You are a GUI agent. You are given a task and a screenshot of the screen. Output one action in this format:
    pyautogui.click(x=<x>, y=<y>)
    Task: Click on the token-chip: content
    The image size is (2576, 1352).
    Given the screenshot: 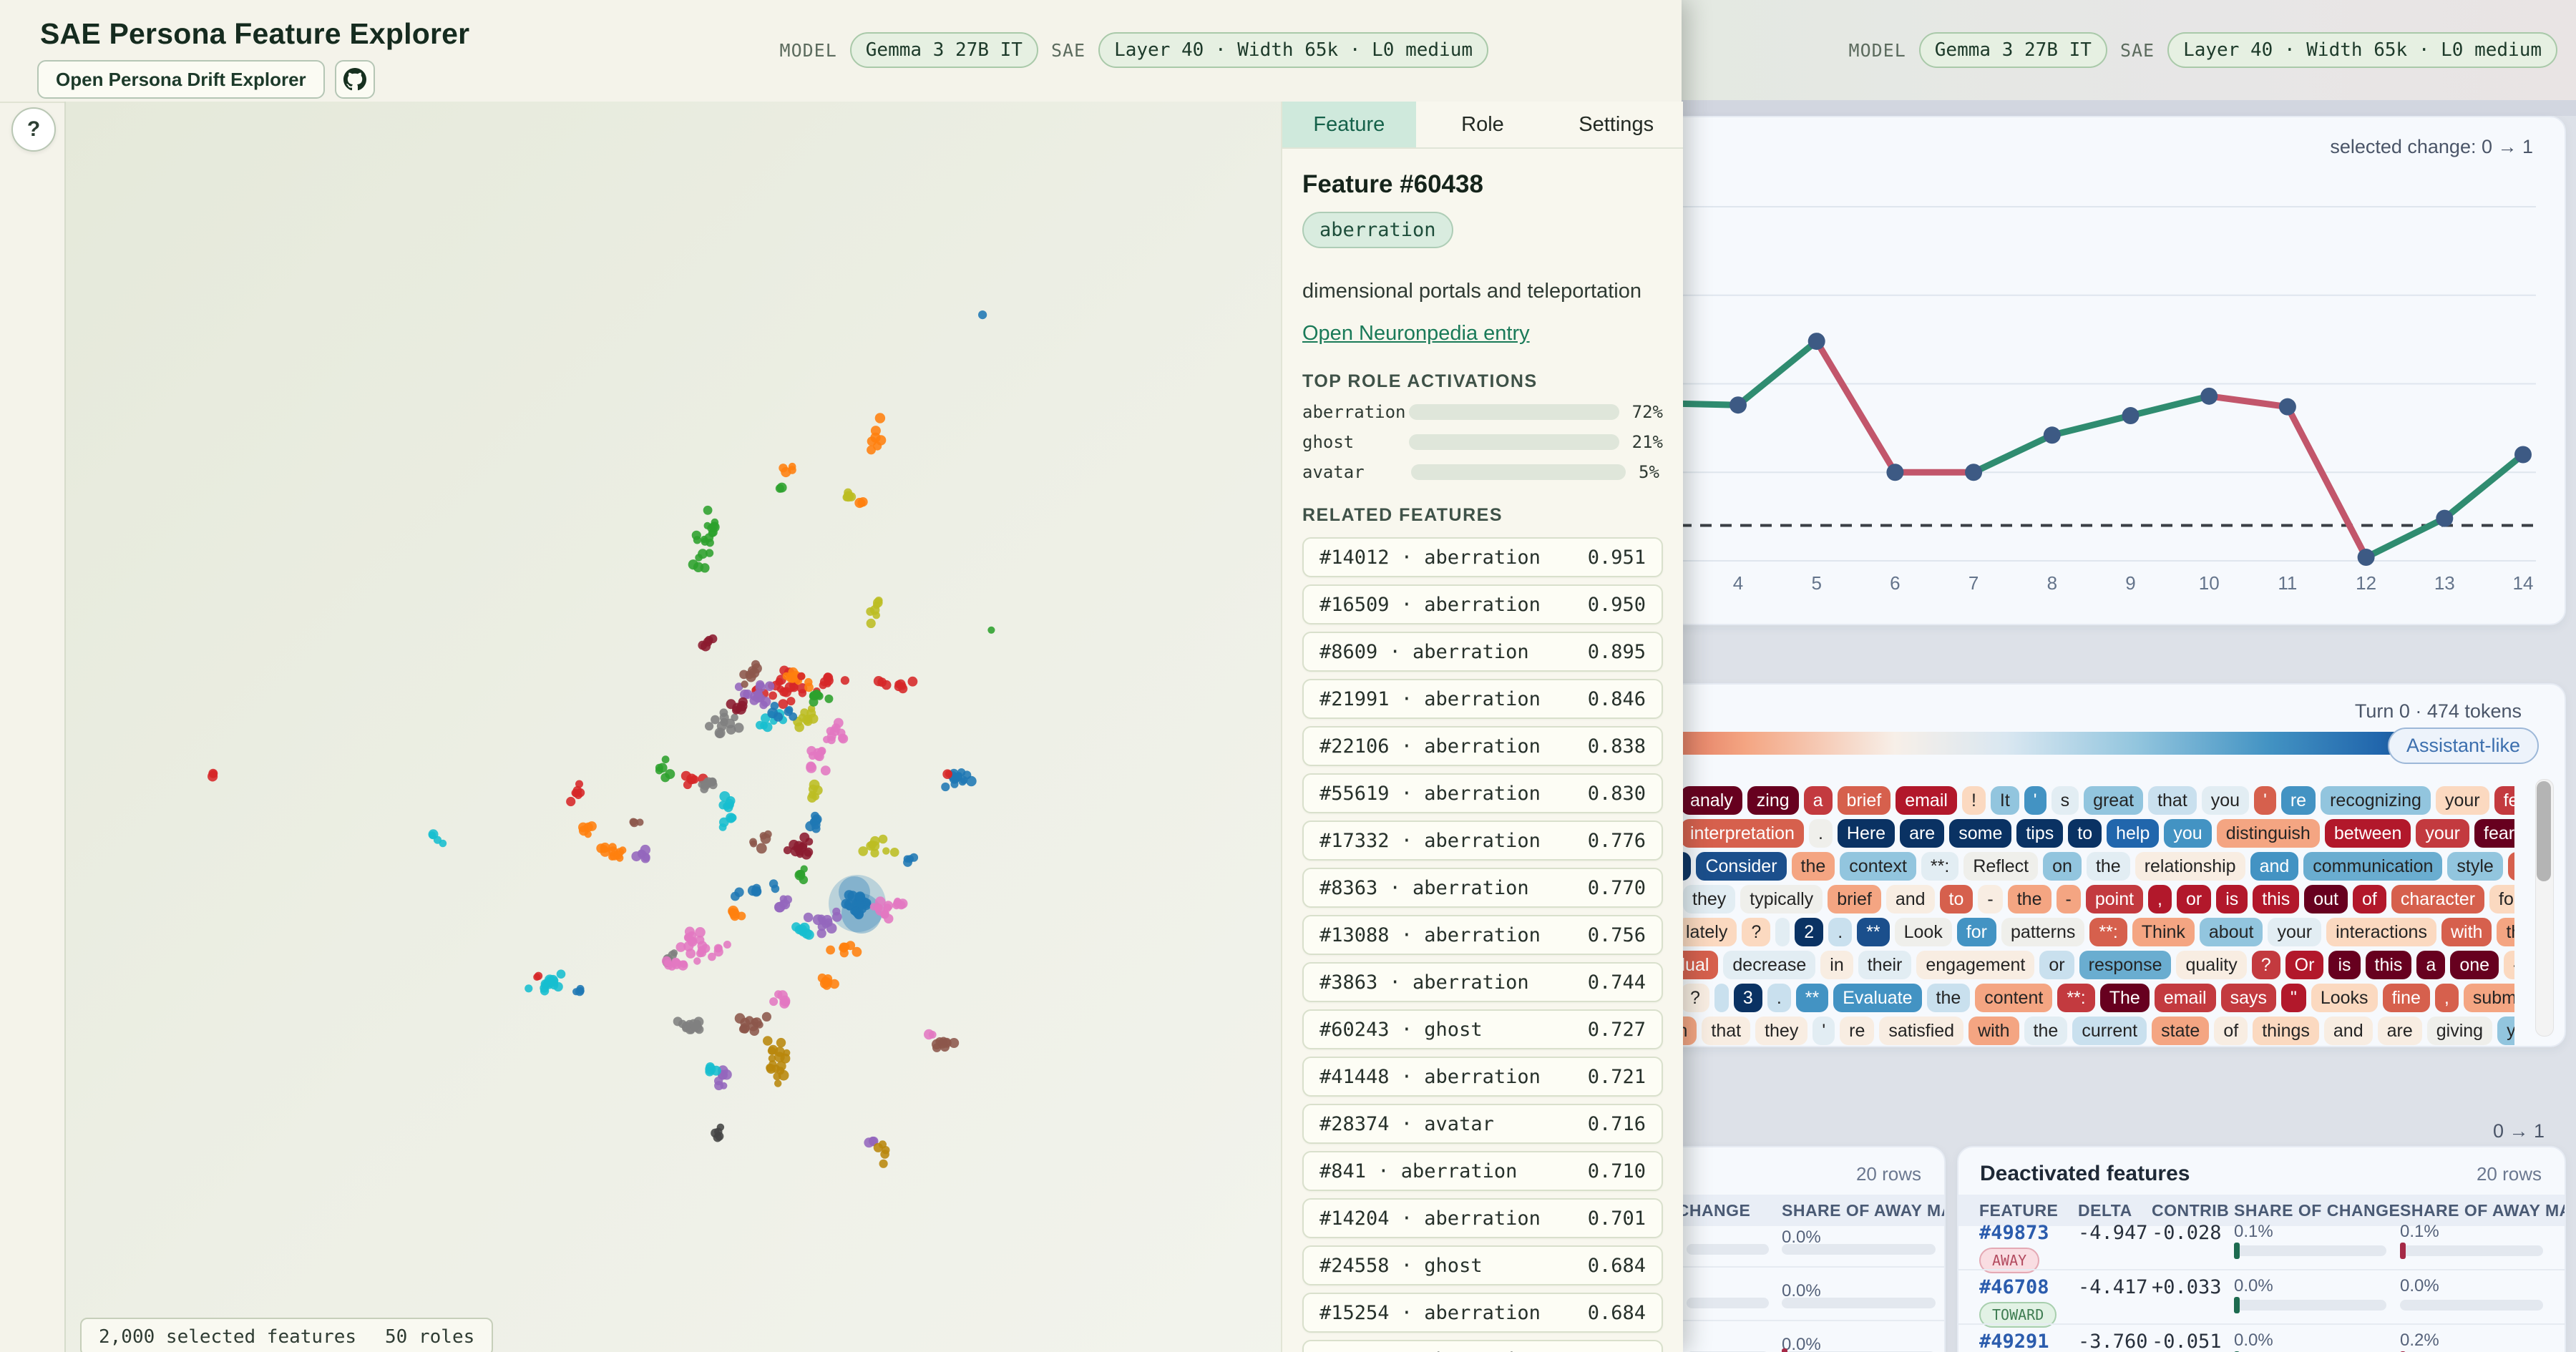 What is the action you would take?
    pyautogui.click(x=2014, y=998)
    